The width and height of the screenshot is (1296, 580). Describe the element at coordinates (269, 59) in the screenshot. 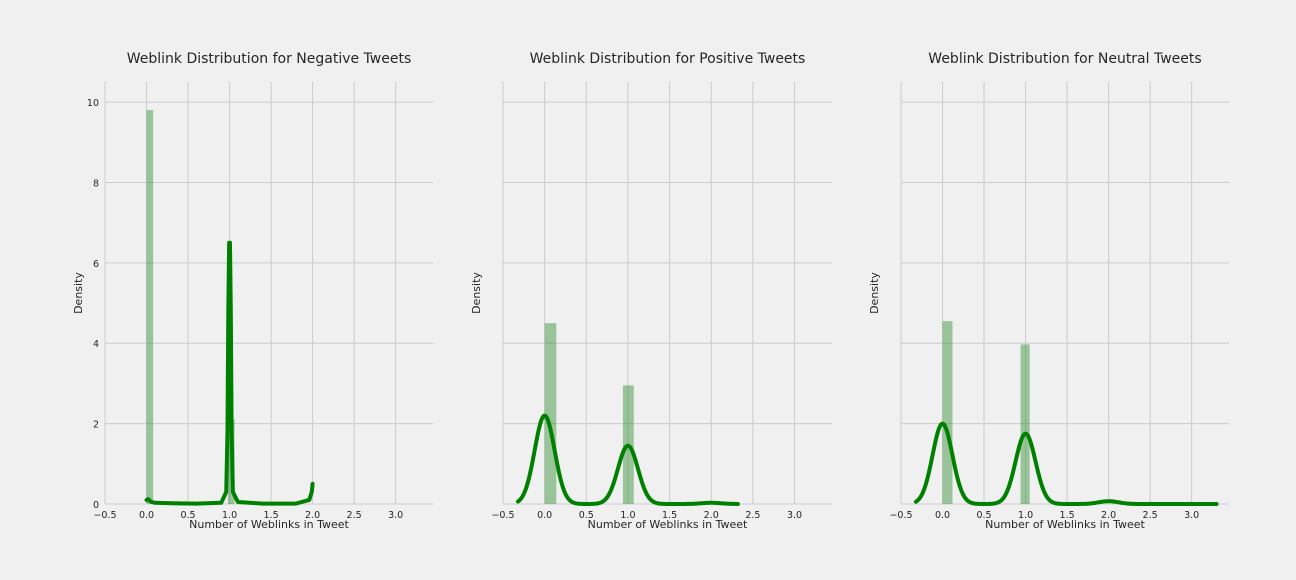

I see `chart-title: Weblink Distribution for Negative Tweets` at that location.